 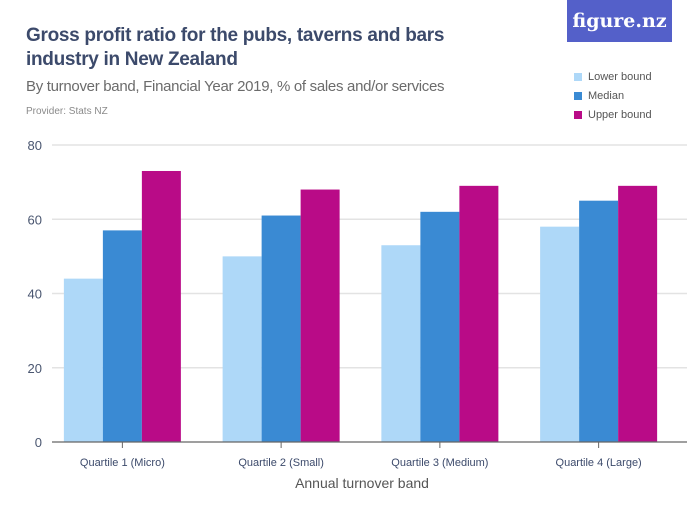 I want to click on legend: Lower bound Median Upper bound, so click(x=613, y=95).